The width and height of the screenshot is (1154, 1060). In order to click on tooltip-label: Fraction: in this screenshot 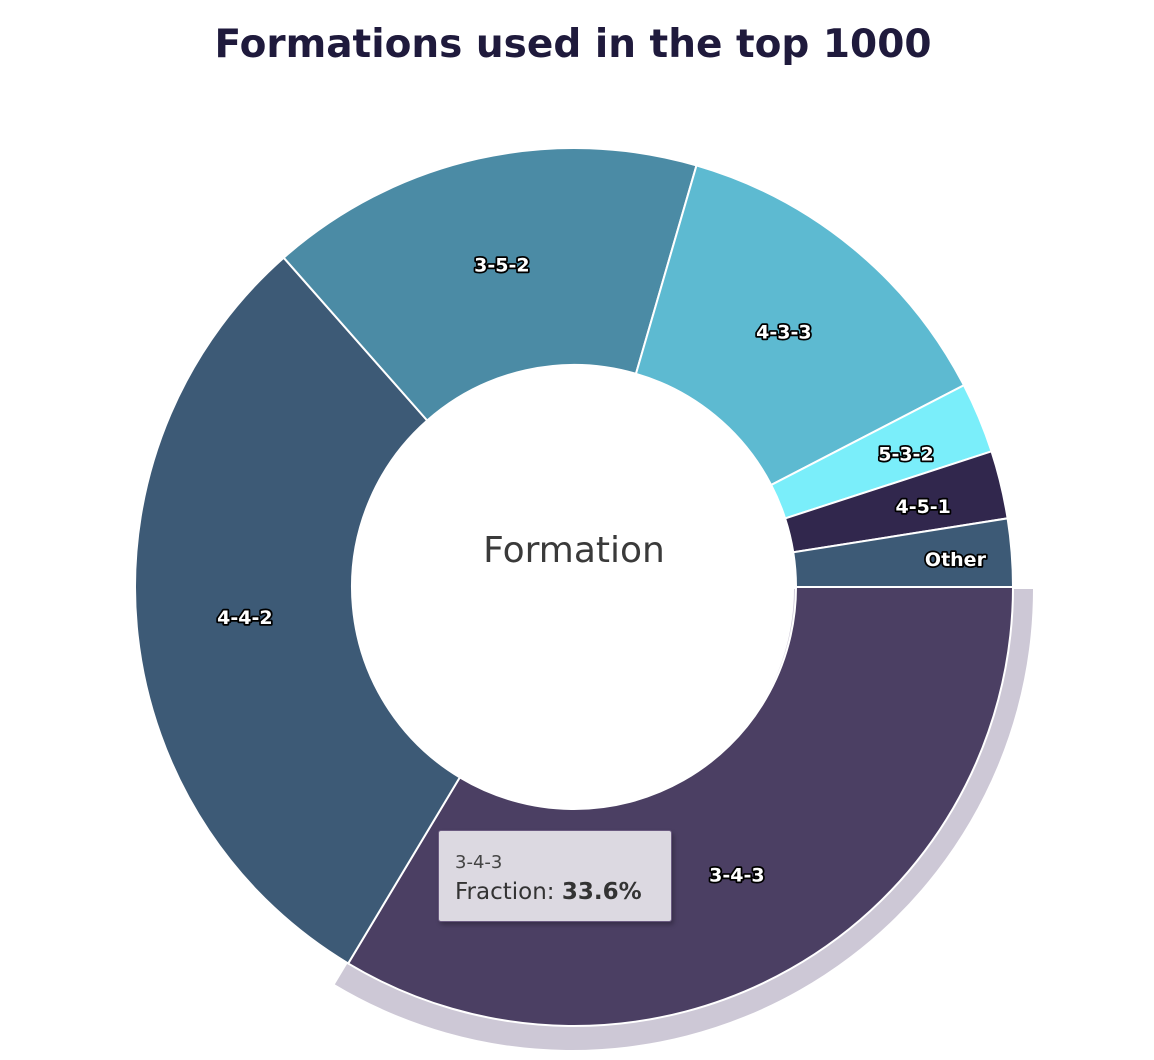, I will do `click(505, 892)`.